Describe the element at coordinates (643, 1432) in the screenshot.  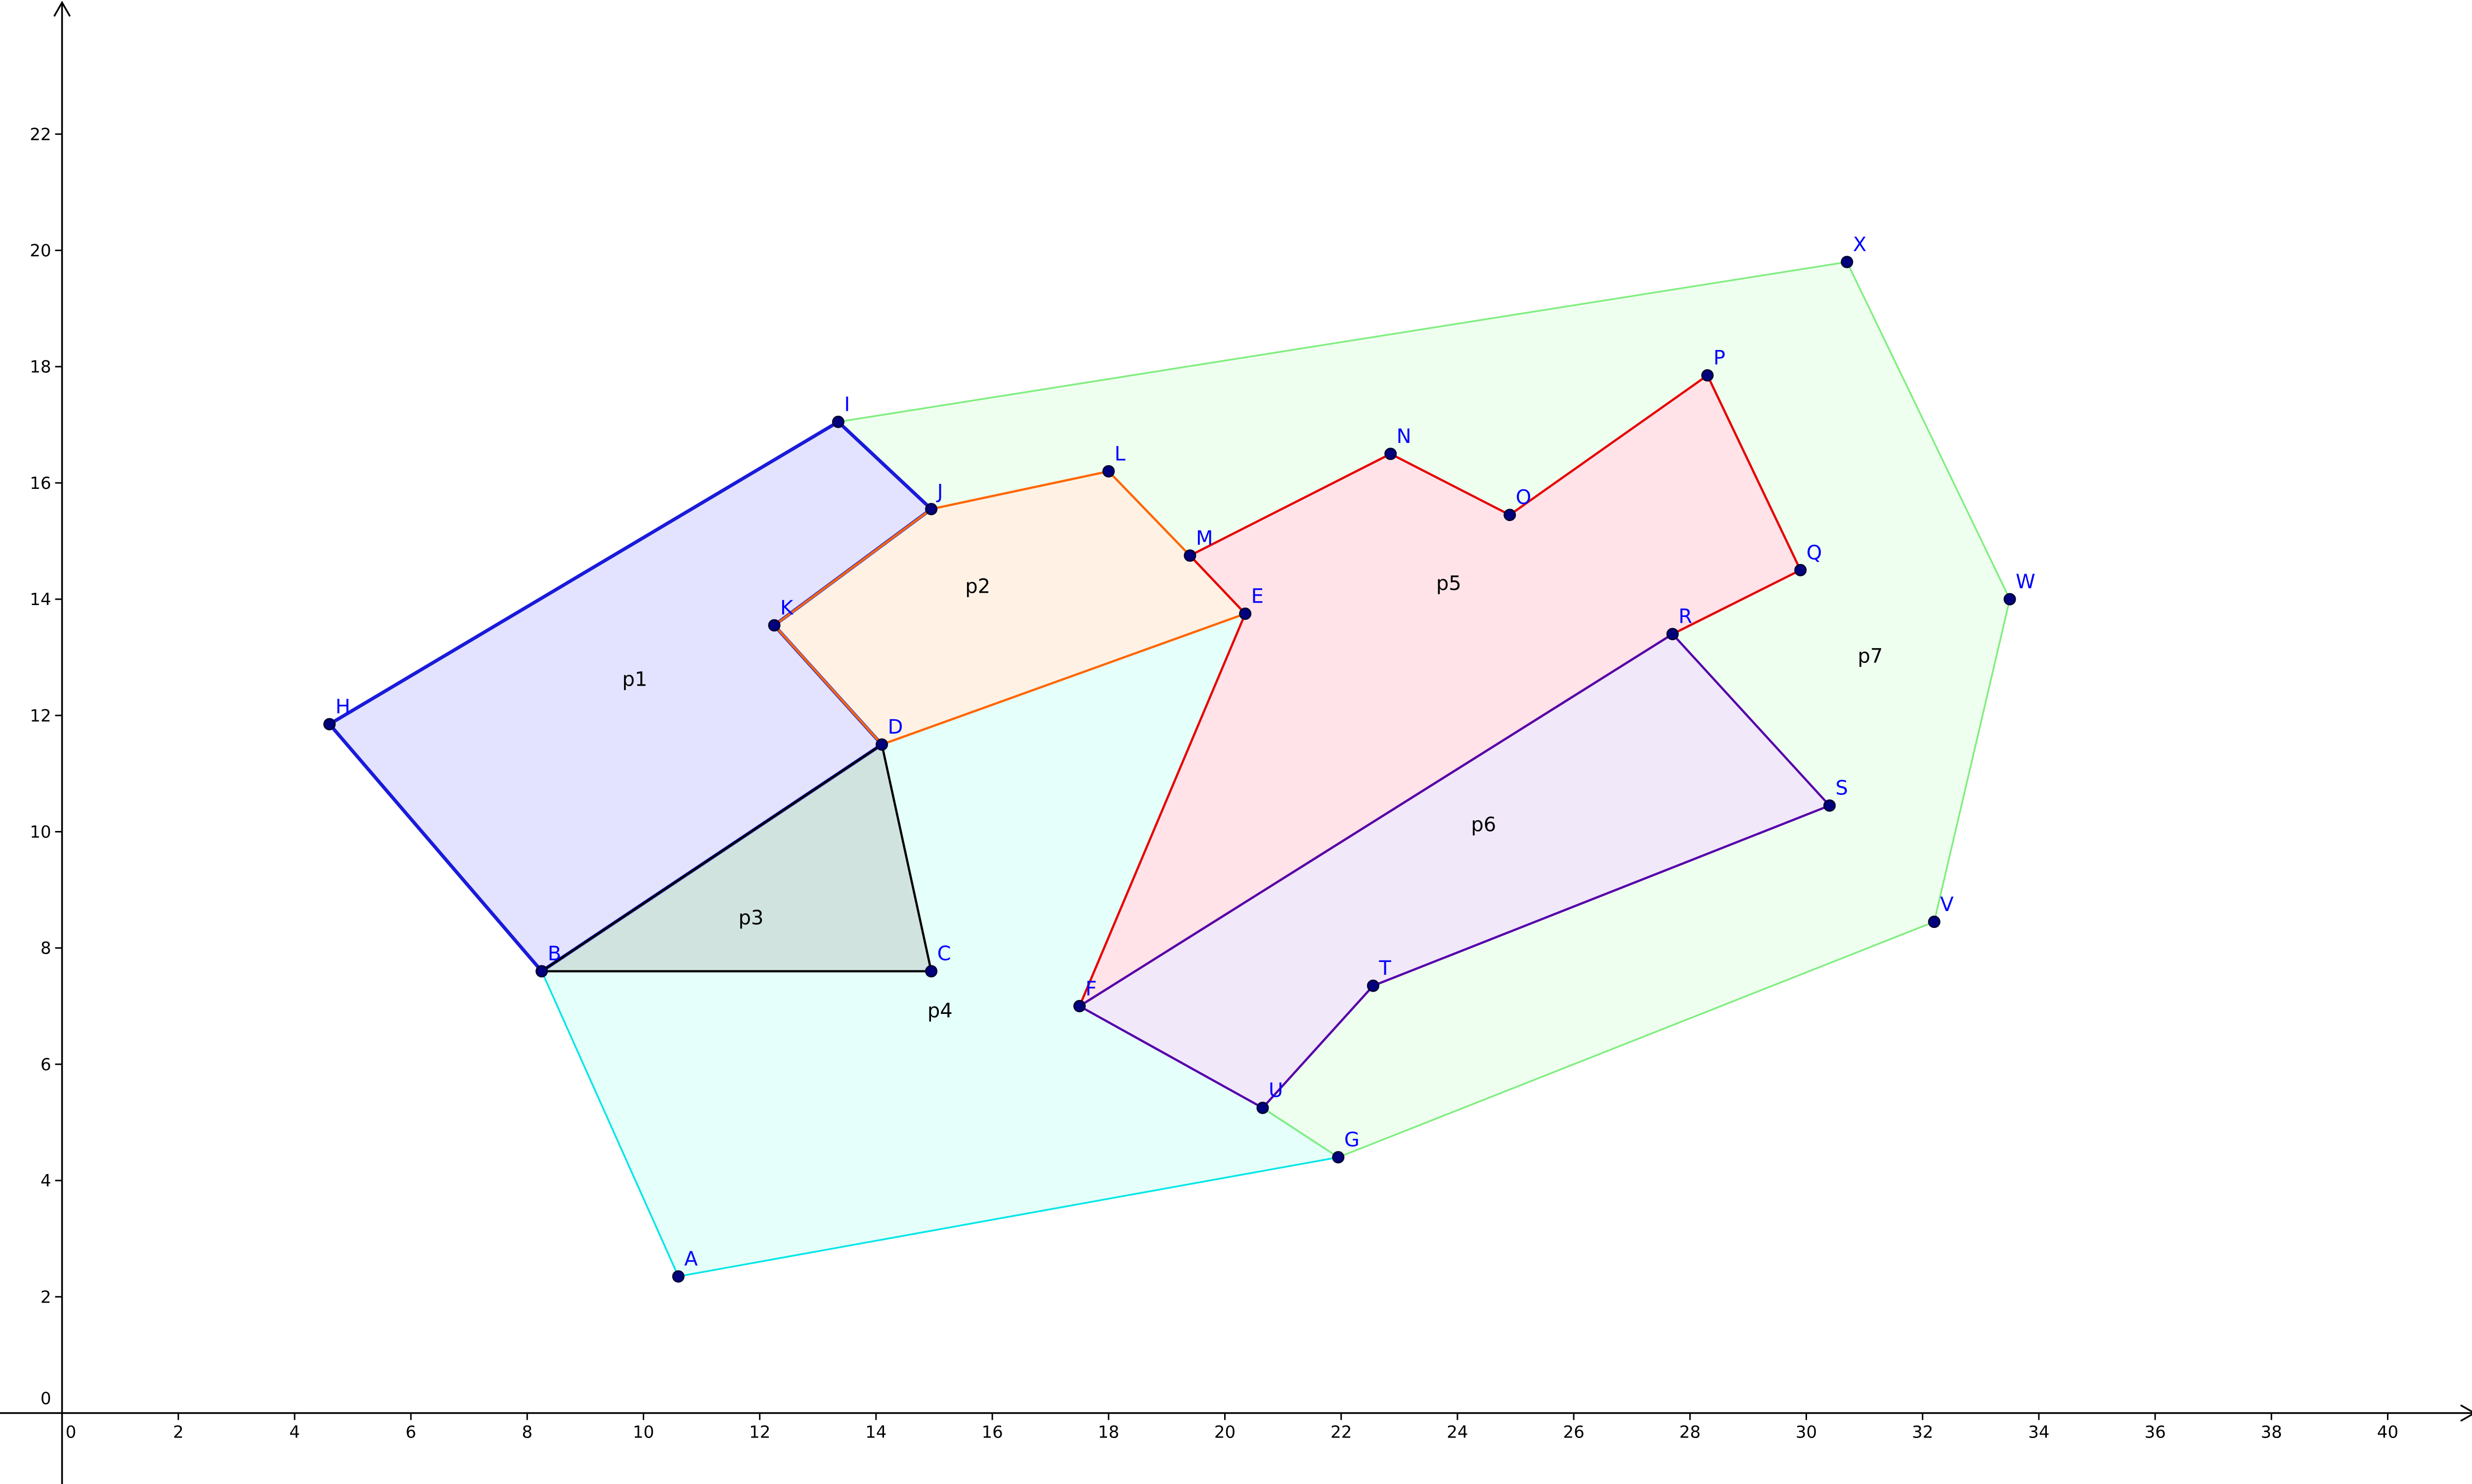
I see `x-tick-label: 10` at that location.